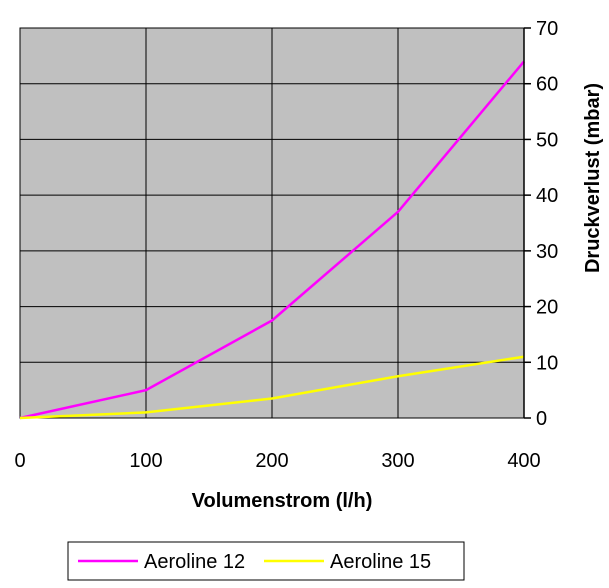 This screenshot has width=609, height=588. Describe the element at coordinates (547, 252) in the screenshot. I see `y-tick-label: 30` at that location.